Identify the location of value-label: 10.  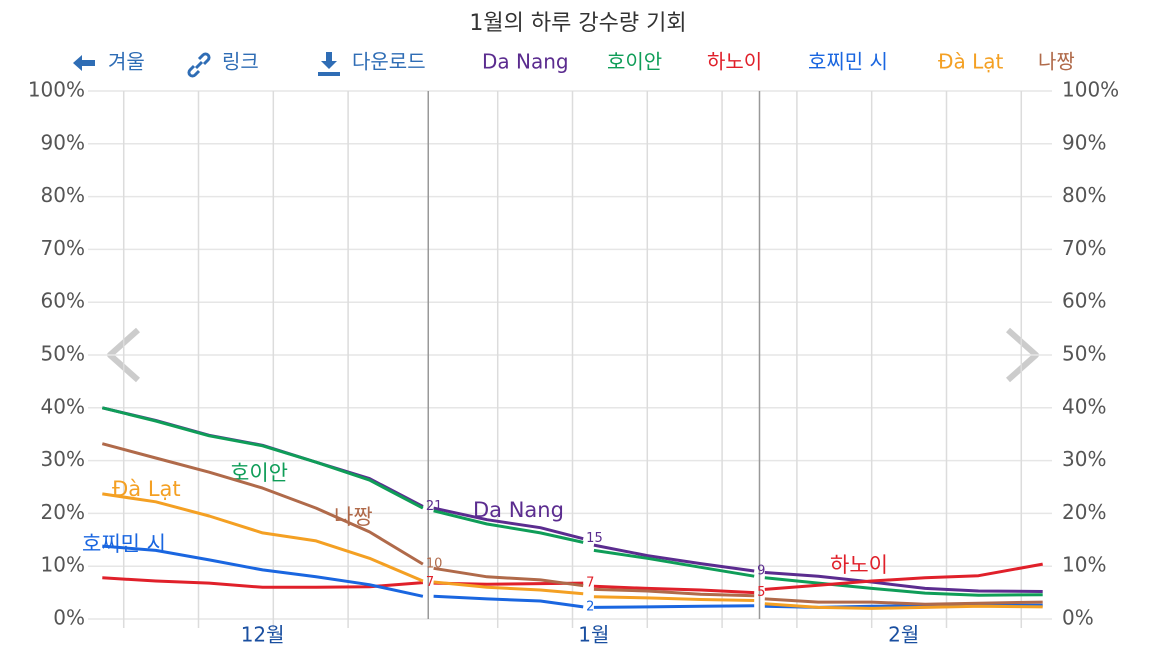
(434, 564).